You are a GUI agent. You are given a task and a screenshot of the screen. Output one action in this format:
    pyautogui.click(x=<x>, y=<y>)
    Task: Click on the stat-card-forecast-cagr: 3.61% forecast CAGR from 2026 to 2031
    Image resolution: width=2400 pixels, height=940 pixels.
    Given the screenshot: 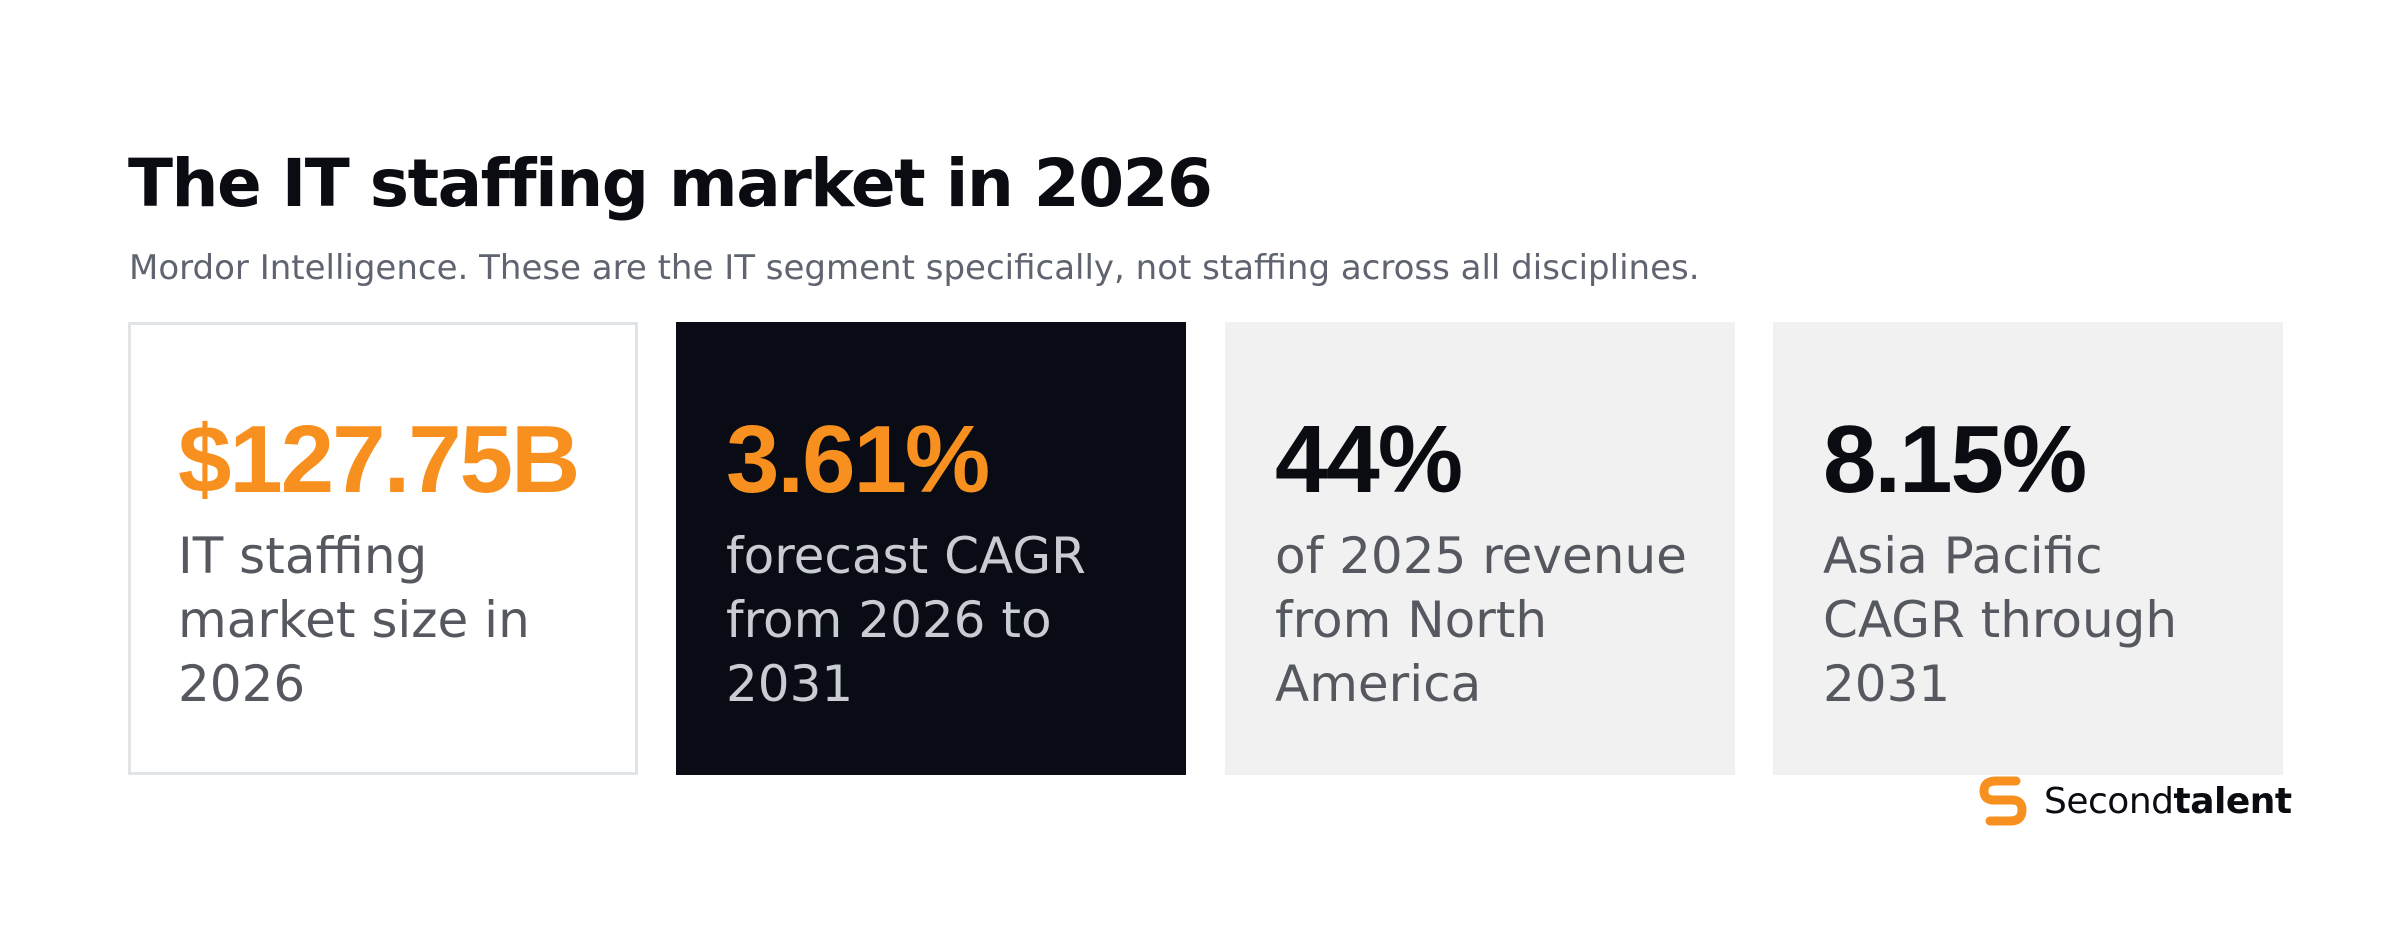 What is the action you would take?
    pyautogui.click(x=931, y=548)
    